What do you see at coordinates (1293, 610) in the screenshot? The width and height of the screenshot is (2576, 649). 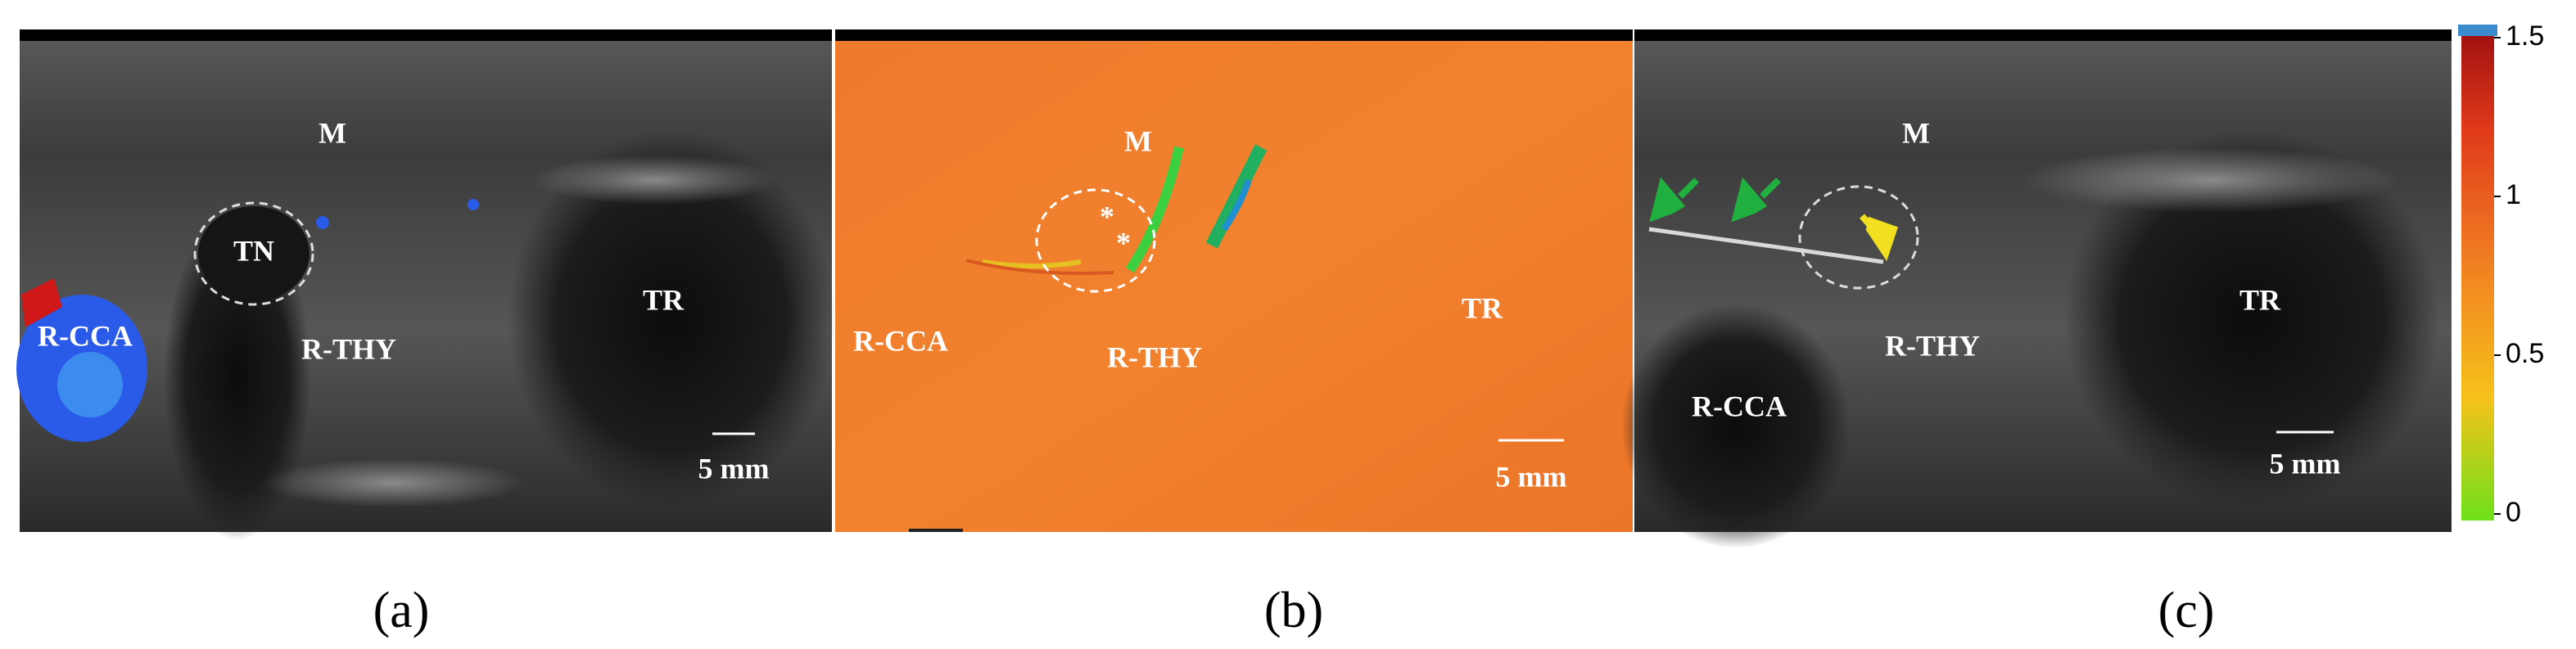 I see `panel-label: (b)` at bounding box center [1293, 610].